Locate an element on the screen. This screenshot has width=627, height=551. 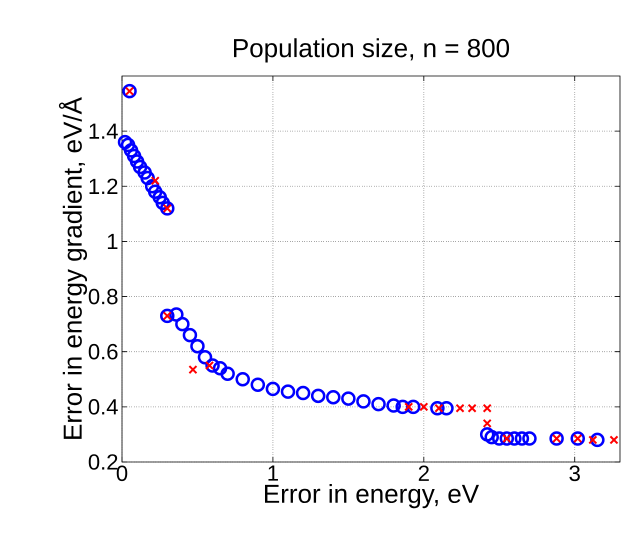
y-tick-label: 1.2 is located at coordinates (104, 186).